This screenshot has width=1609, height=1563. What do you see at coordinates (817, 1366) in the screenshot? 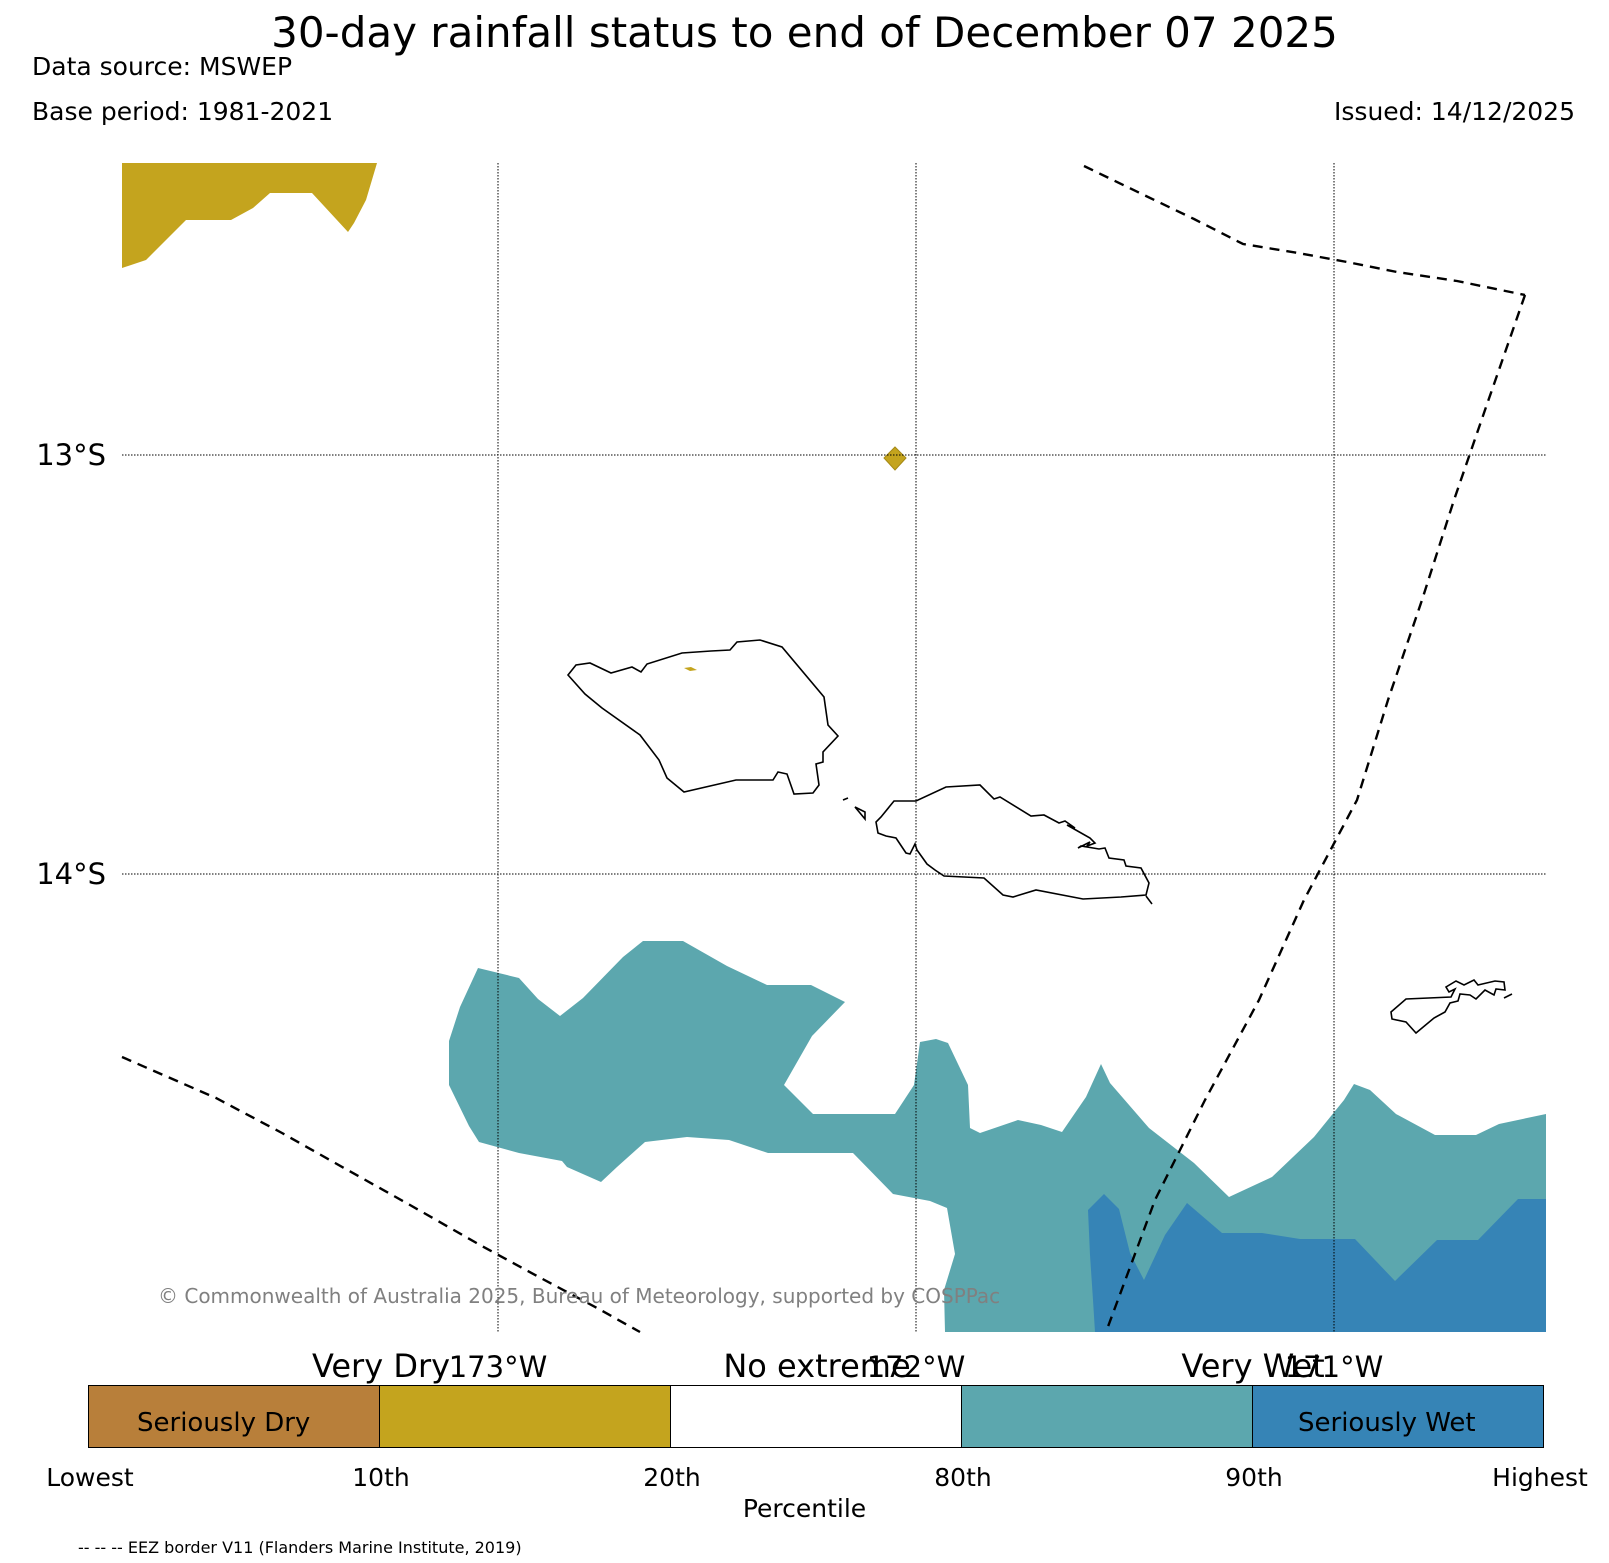
I see `category-no-extreme: No extreme` at bounding box center [817, 1366].